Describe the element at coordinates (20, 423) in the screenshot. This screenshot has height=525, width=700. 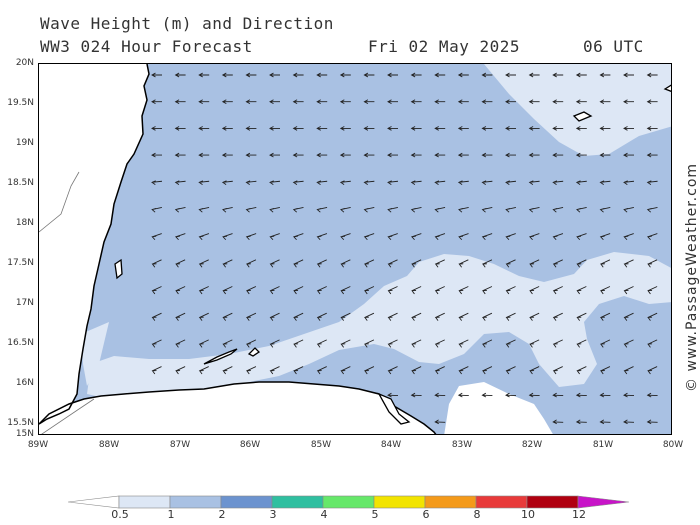
I see `lat-label-15-5n: 15.5N` at that location.